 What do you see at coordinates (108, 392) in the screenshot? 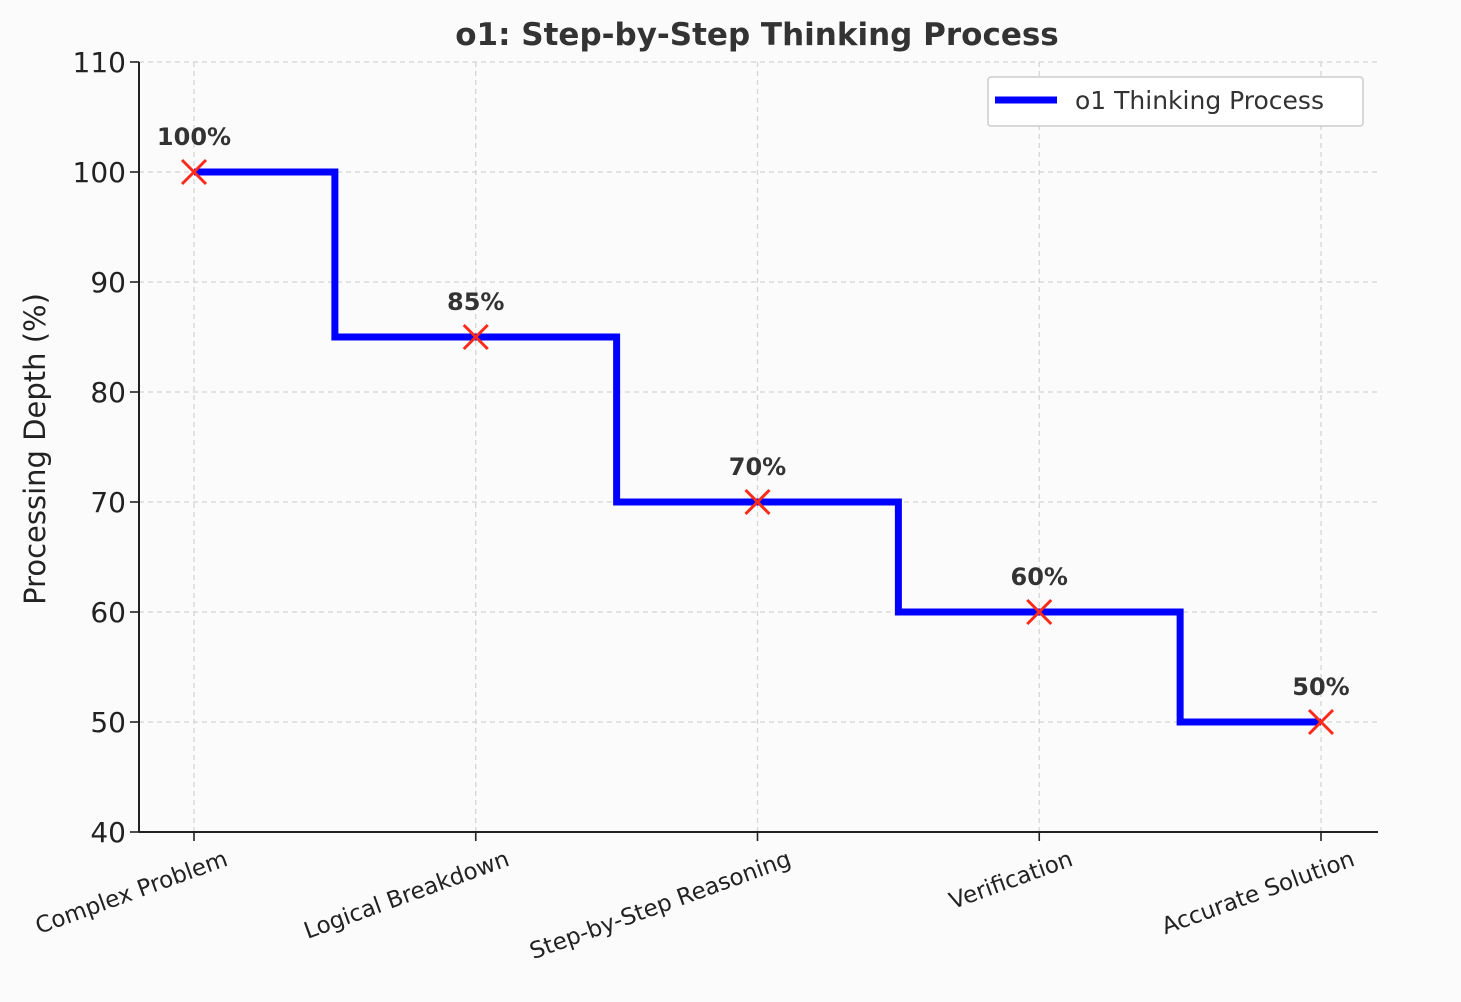
I see `y-tick-label: 80` at bounding box center [108, 392].